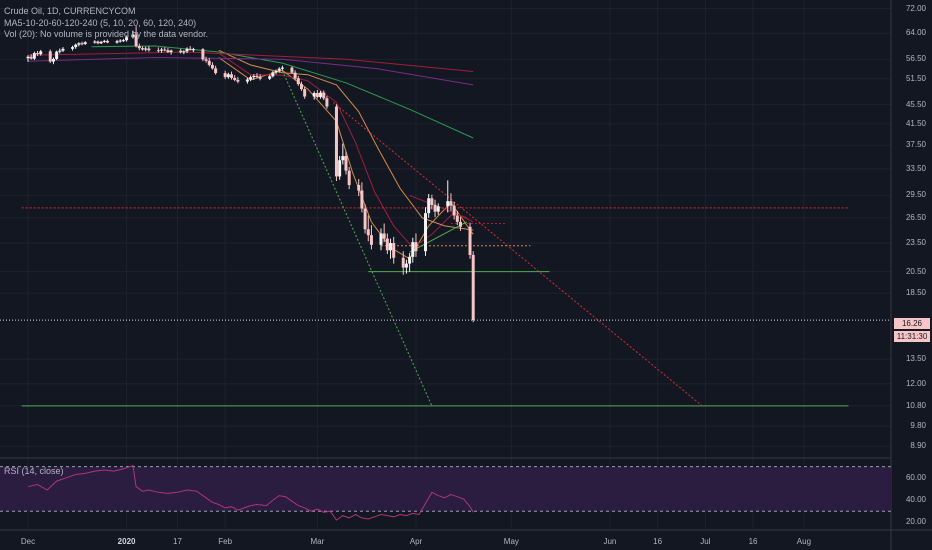 This screenshot has height=550, width=932. Describe the element at coordinates (915, 383) in the screenshot. I see `price-tick-label: 12.00` at that location.